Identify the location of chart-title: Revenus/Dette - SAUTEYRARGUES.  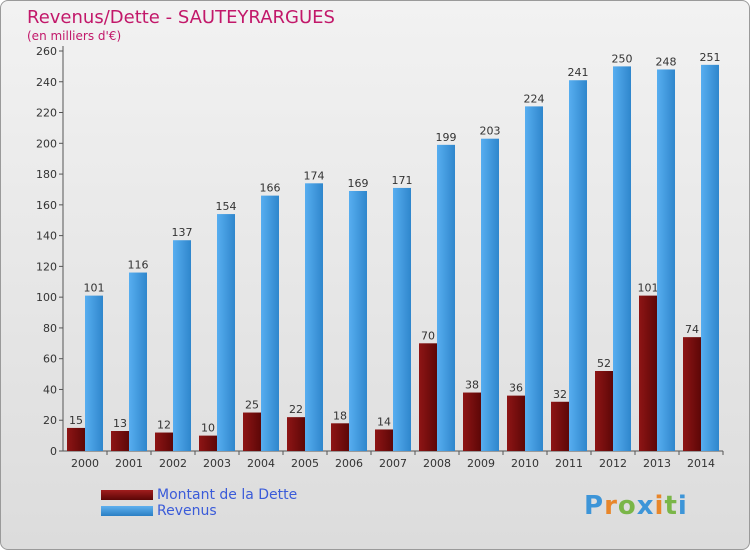
(181, 17).